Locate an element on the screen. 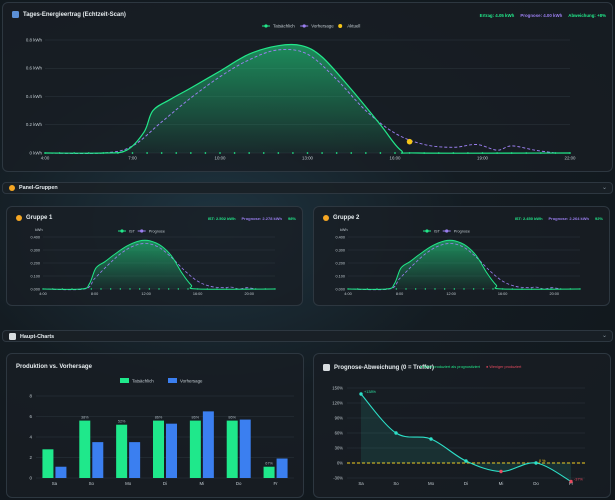  x-tick-label: 4:00 is located at coordinates (347, 294).